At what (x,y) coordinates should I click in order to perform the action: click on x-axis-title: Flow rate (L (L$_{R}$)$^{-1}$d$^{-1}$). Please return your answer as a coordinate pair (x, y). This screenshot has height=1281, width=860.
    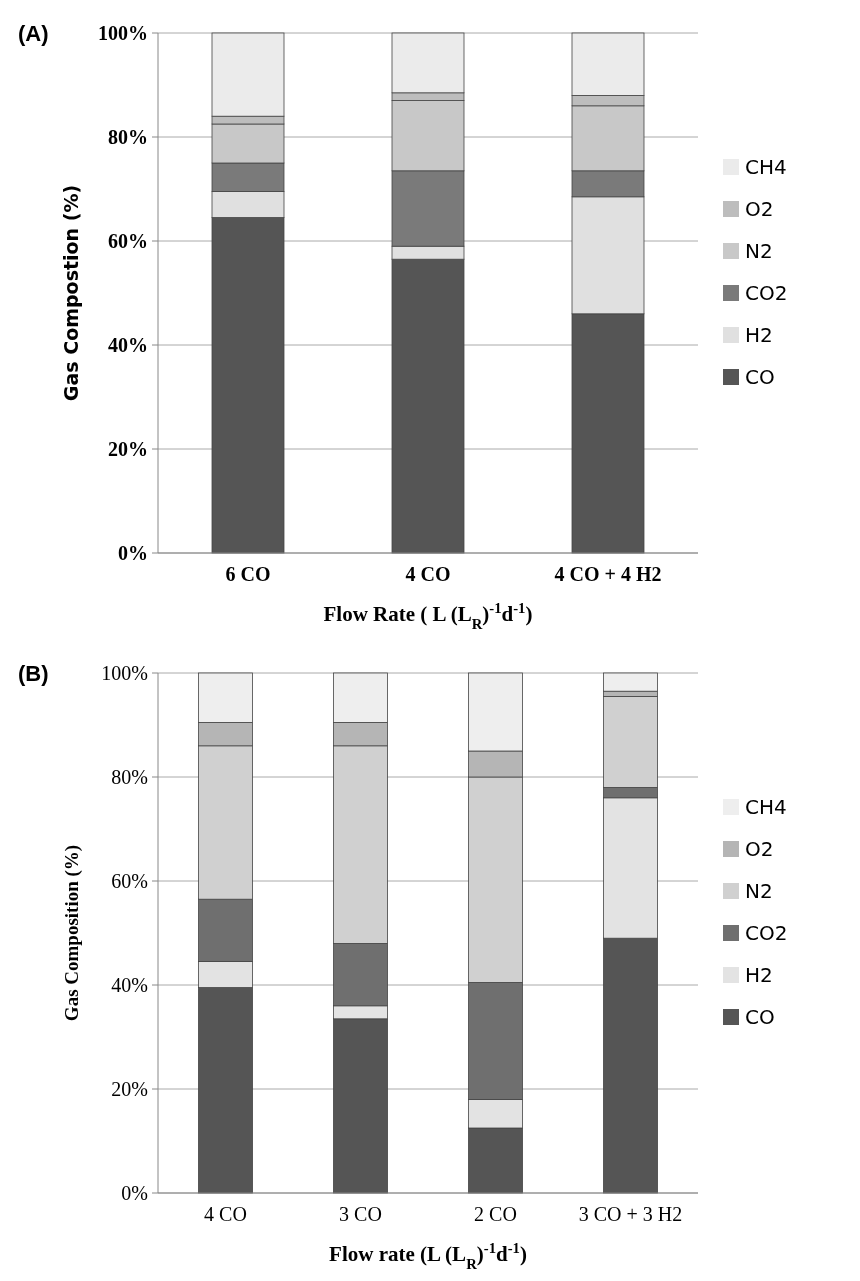
    Looking at the image, I should click on (428, 1256).